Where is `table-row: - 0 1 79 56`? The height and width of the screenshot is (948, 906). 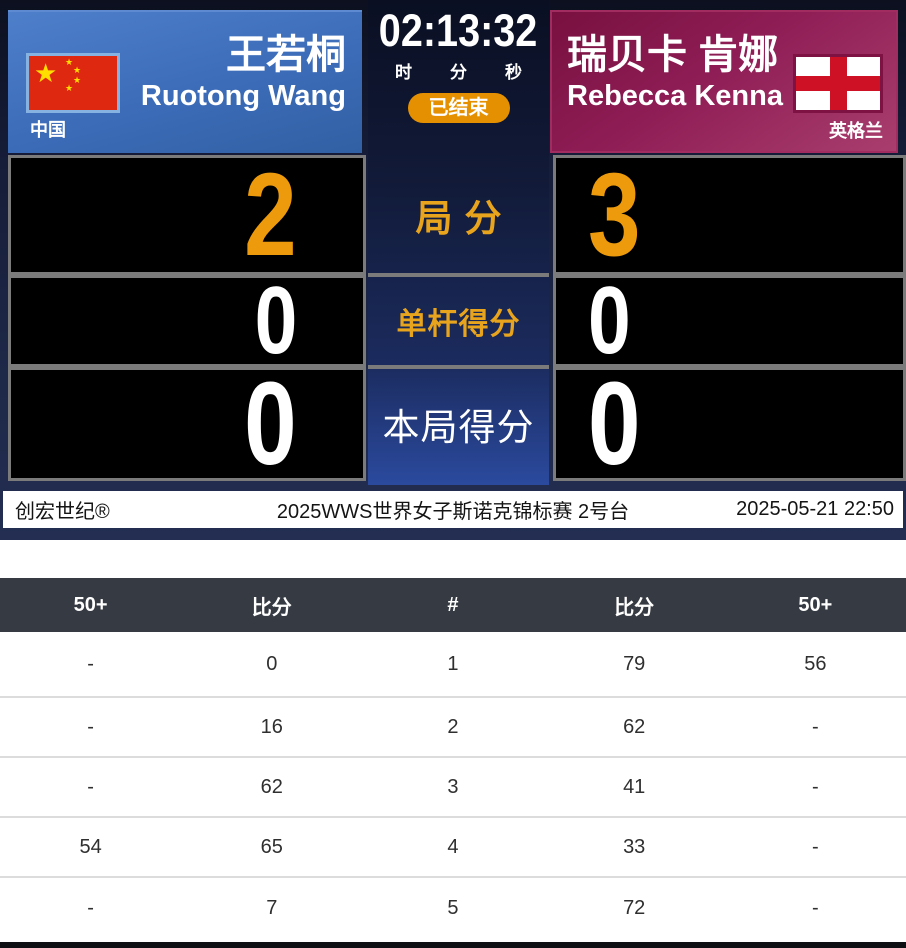
table-row: - 0 1 79 56 is located at coordinates (453, 665).